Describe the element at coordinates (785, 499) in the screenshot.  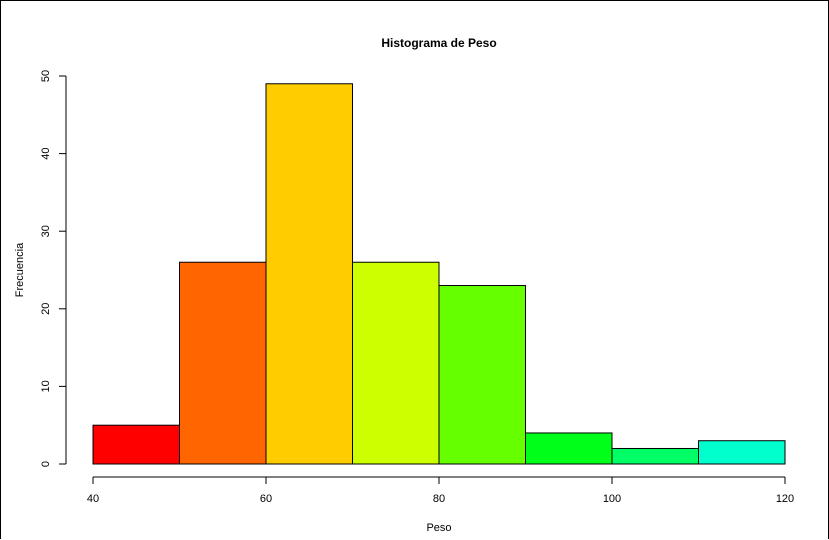
I see `x-tick-label-120: 120` at that location.